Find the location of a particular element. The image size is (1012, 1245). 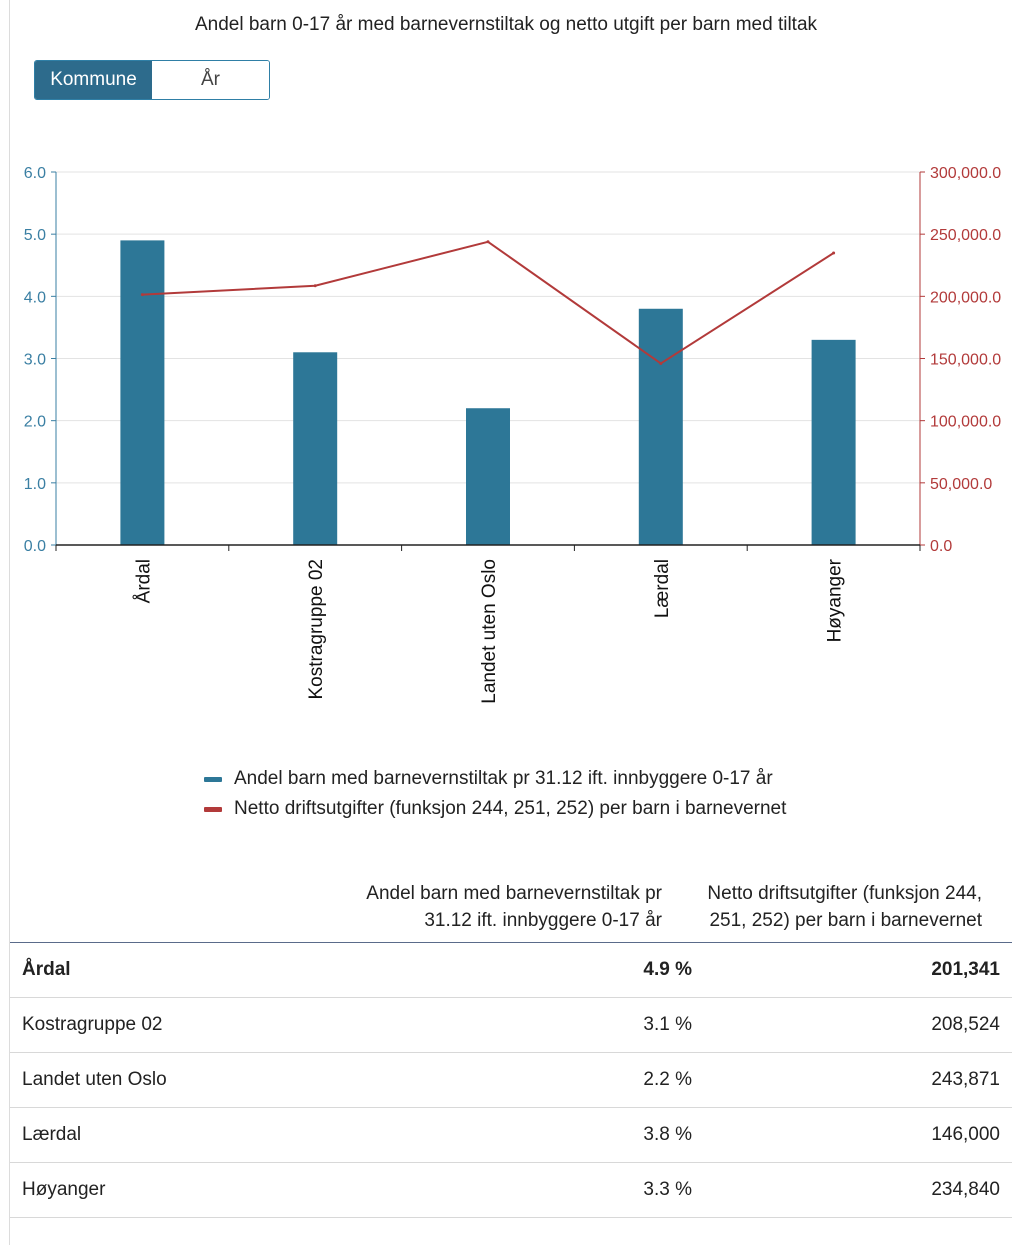

row-cost: 234,840 is located at coordinates (852, 1190).